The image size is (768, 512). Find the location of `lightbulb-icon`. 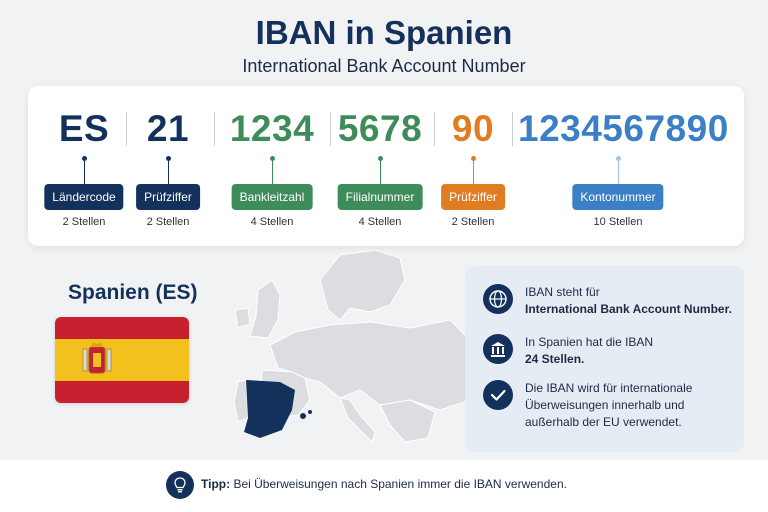

lightbulb-icon is located at coordinates (180, 485).